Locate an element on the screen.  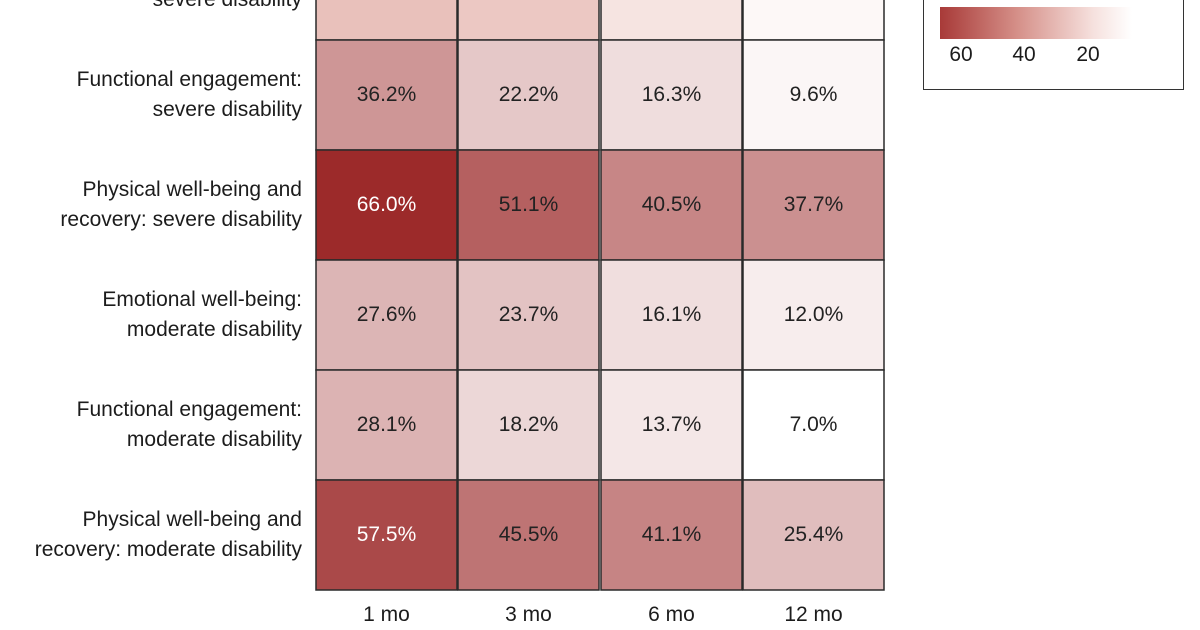
column-label: 6 mo is located at coordinates (671, 614).